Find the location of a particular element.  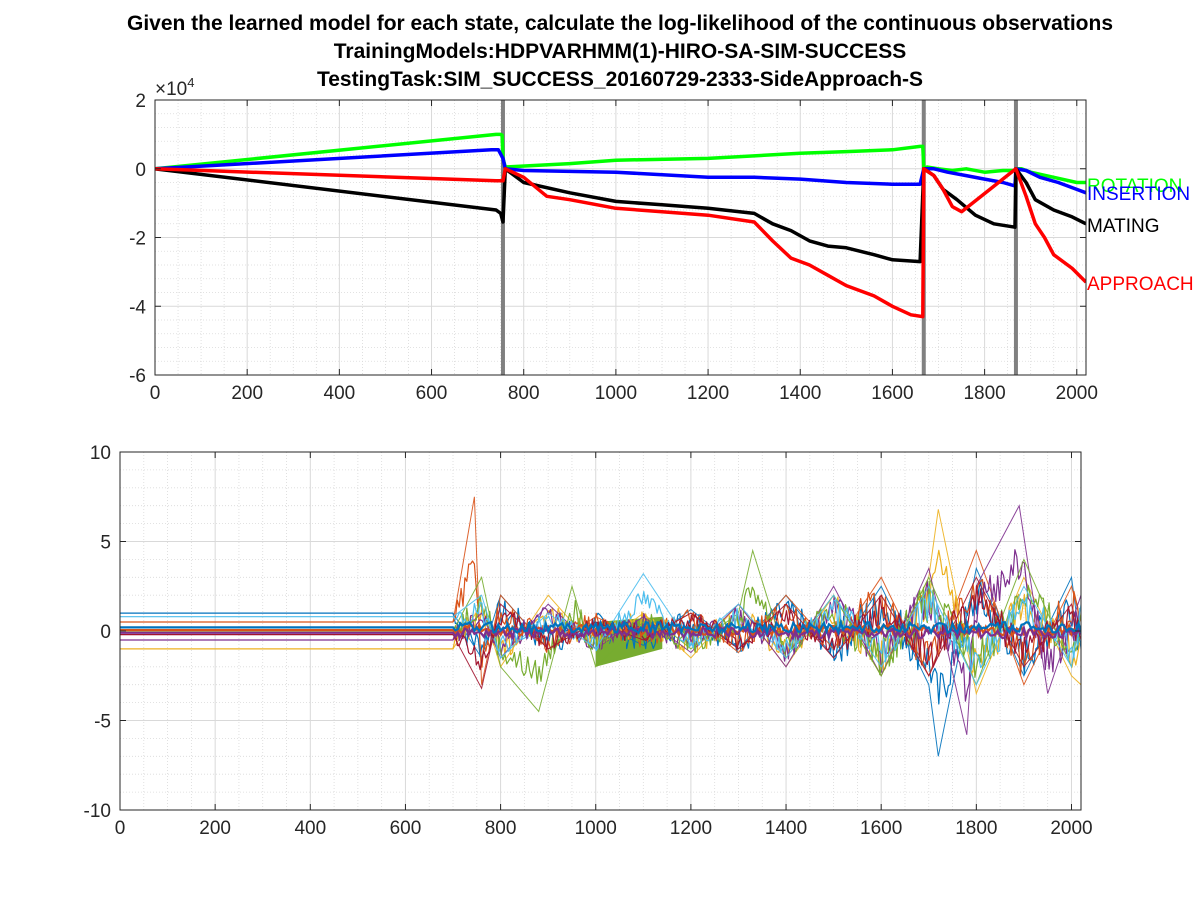

series-label-approach: APPROACH is located at coordinates (1140, 284).